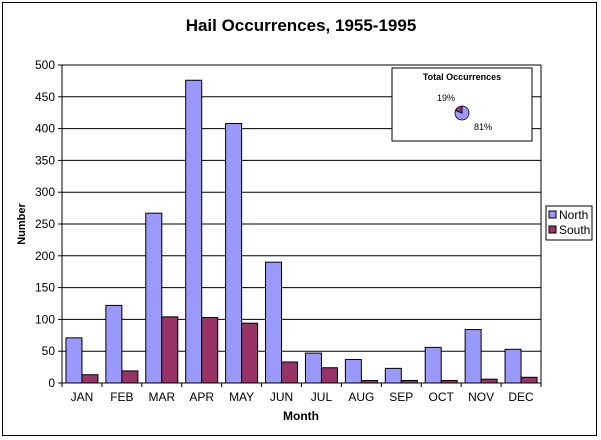  I want to click on y-tick-label: 50, so click(49, 351).